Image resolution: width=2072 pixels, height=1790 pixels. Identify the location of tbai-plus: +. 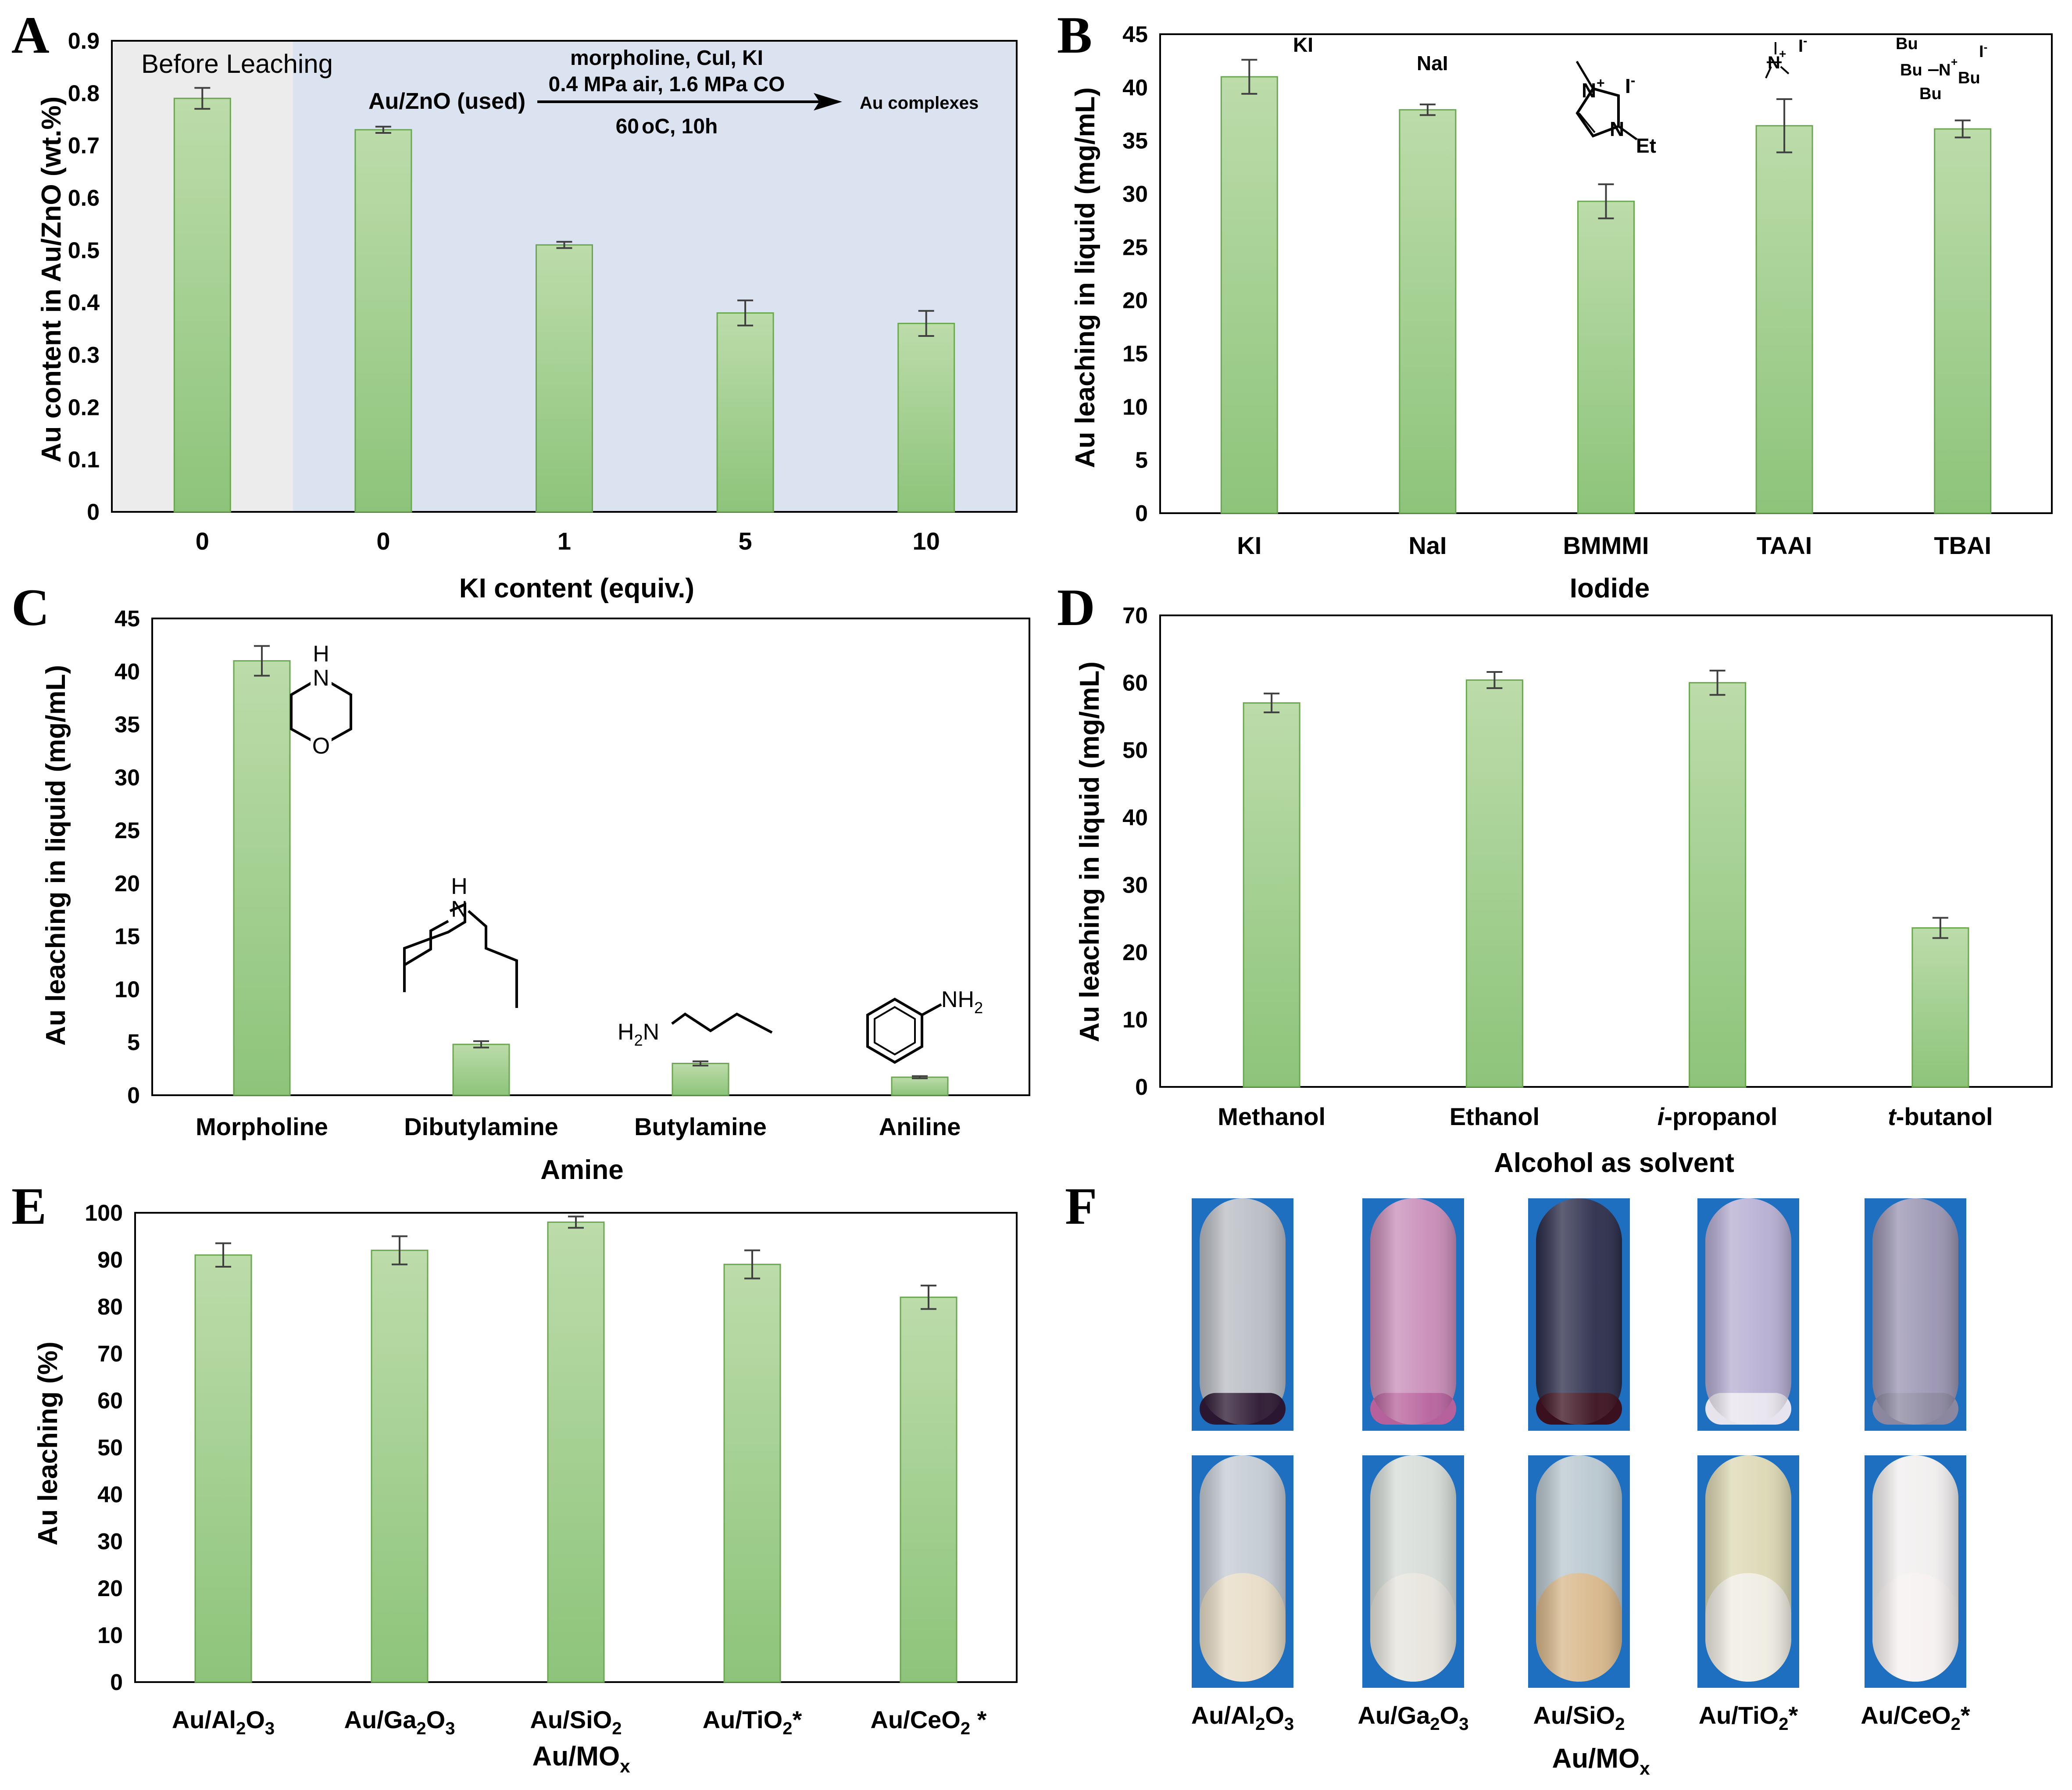
(1955, 62).